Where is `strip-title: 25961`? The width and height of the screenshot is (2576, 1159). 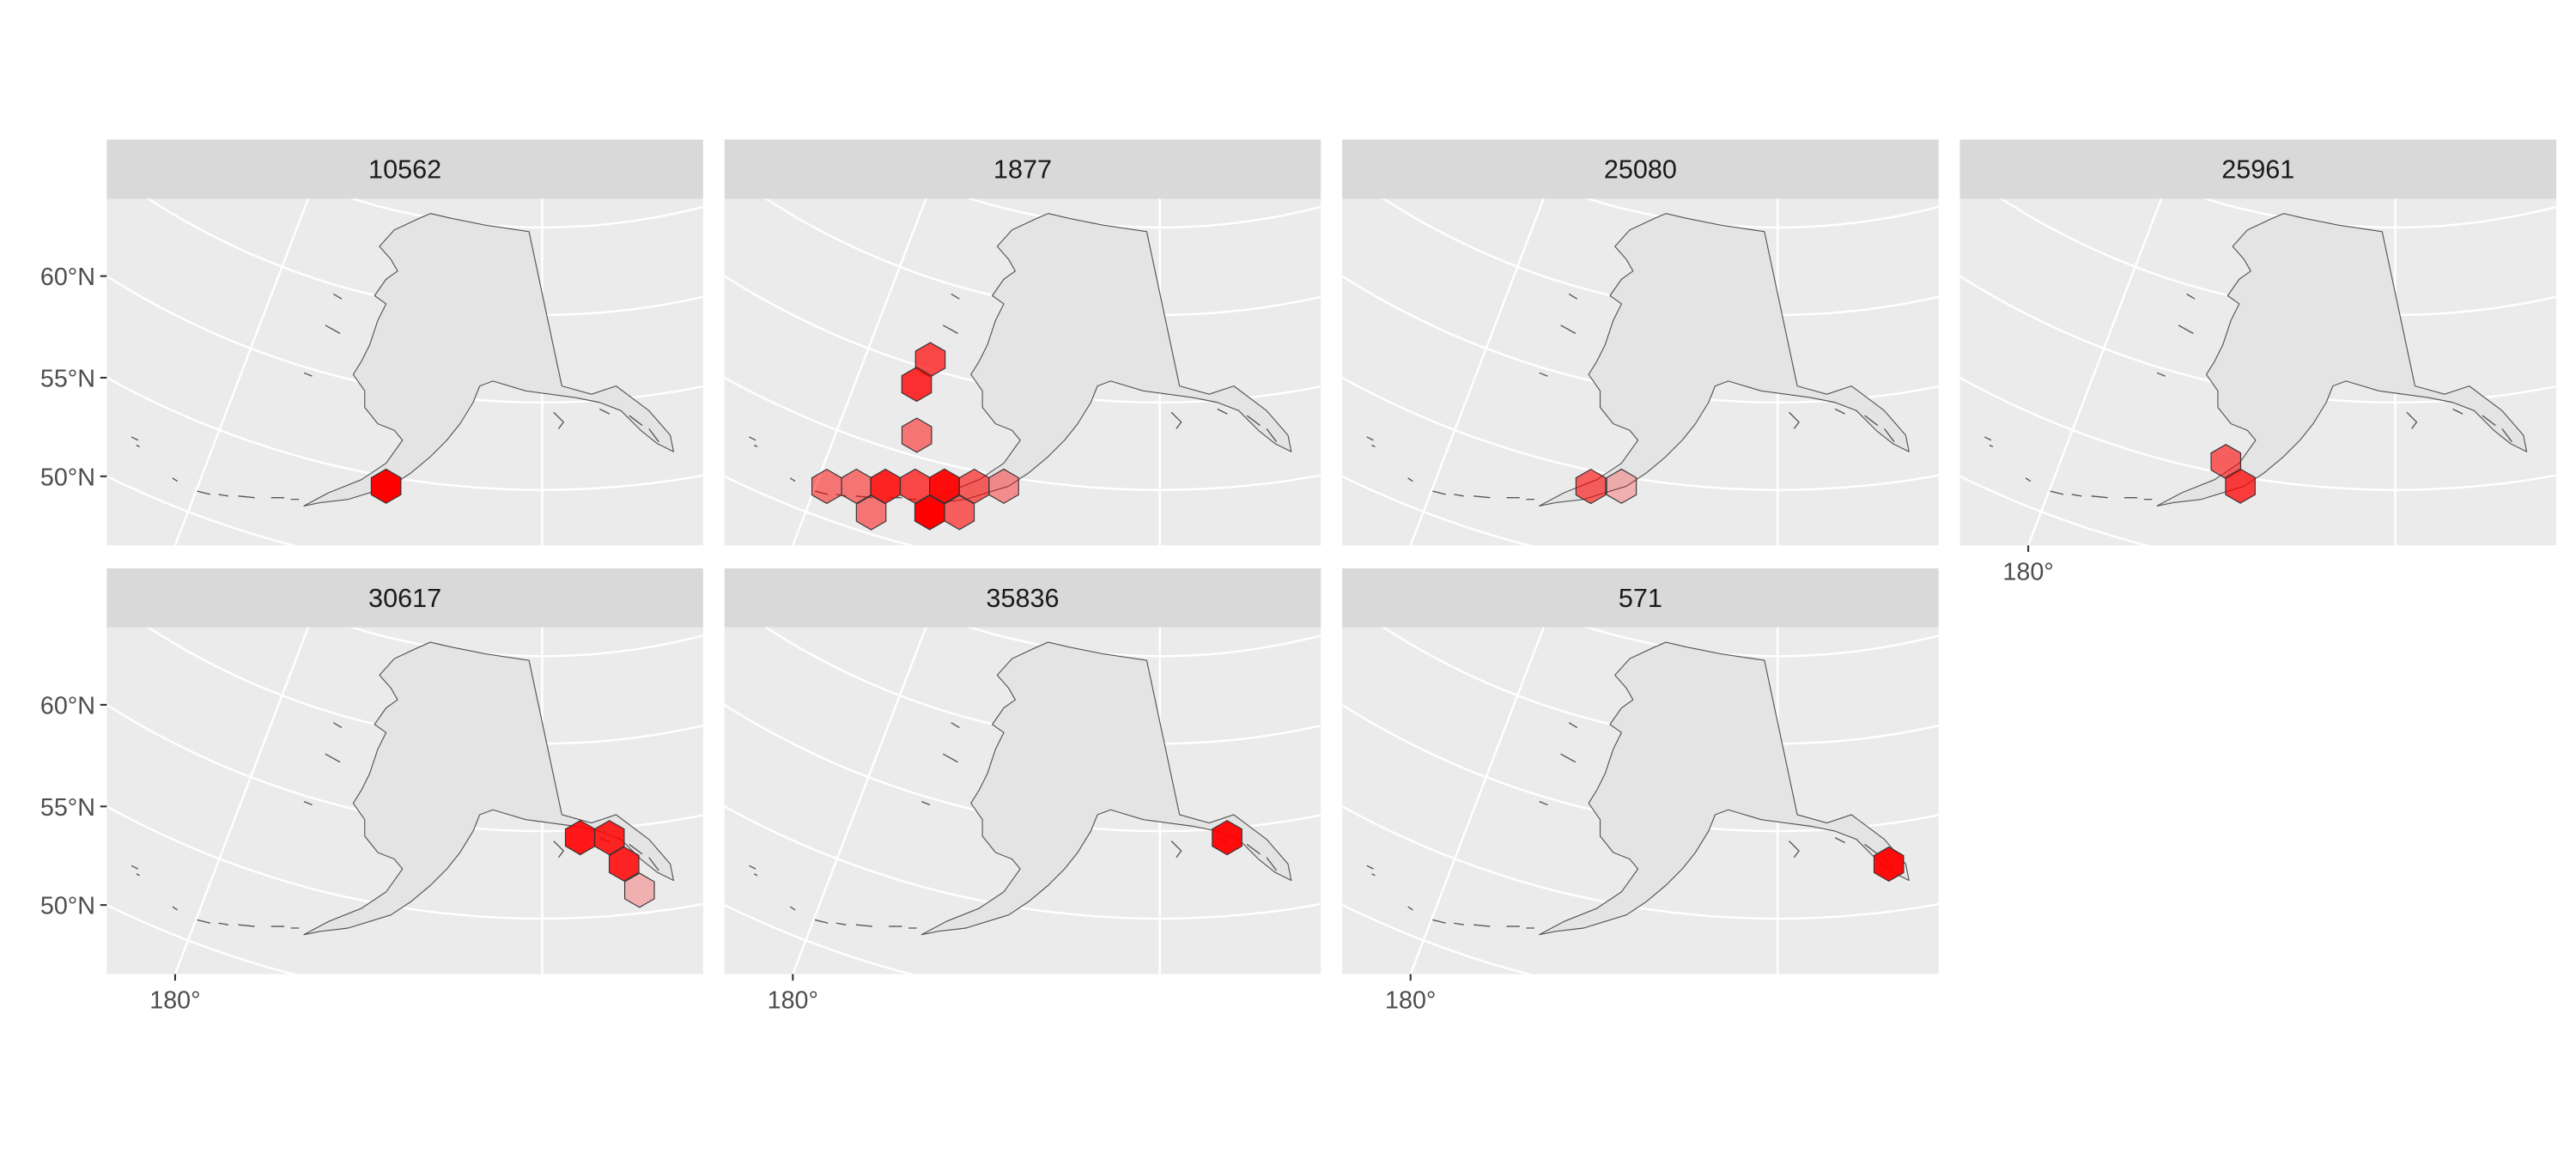
strip-title: 25961 is located at coordinates (2258, 170).